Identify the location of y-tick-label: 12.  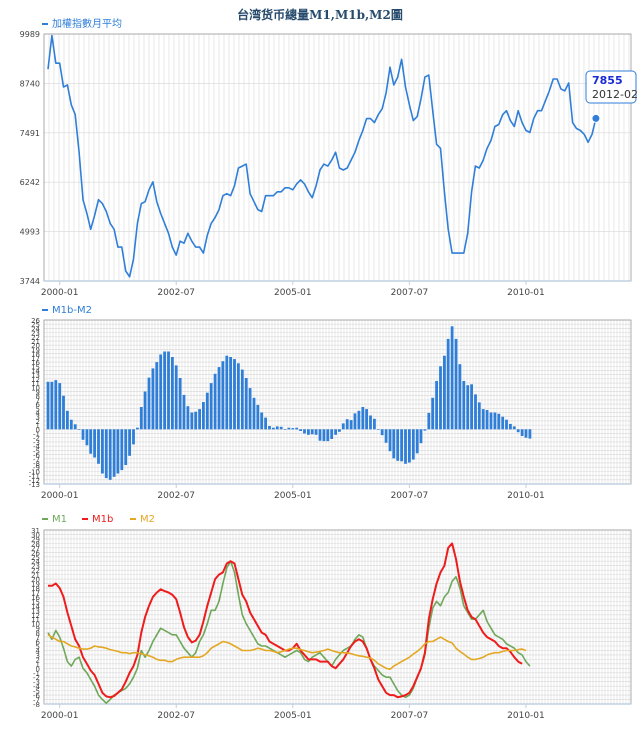
(35, 380).